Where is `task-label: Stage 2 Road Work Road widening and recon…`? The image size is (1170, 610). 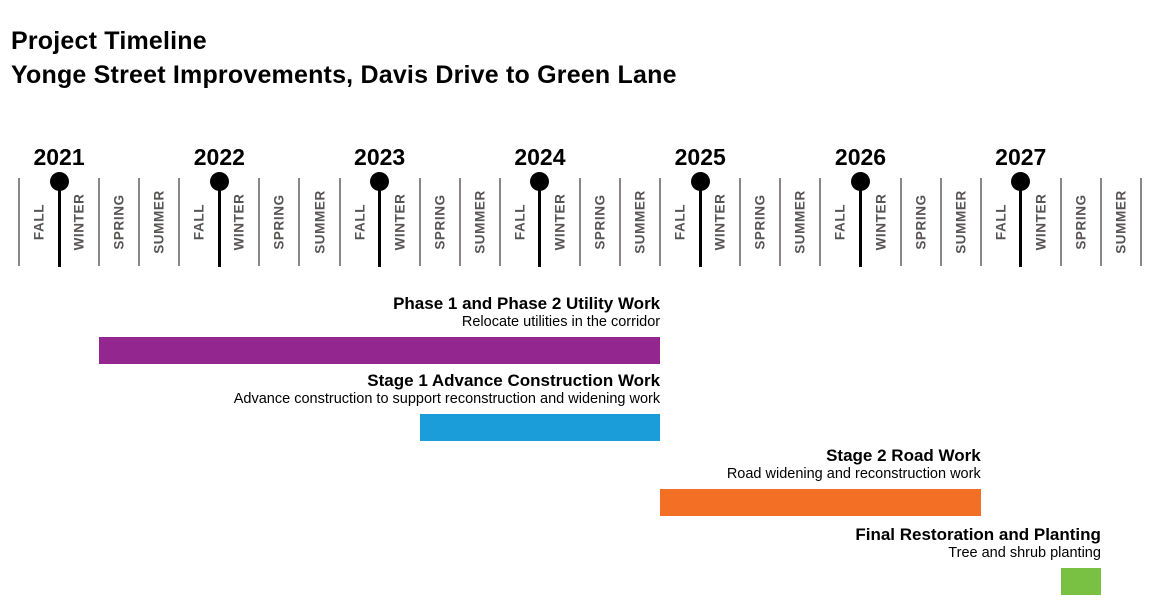
task-label: Stage 2 Road Work Road widening and recon… is located at coordinates (854, 464).